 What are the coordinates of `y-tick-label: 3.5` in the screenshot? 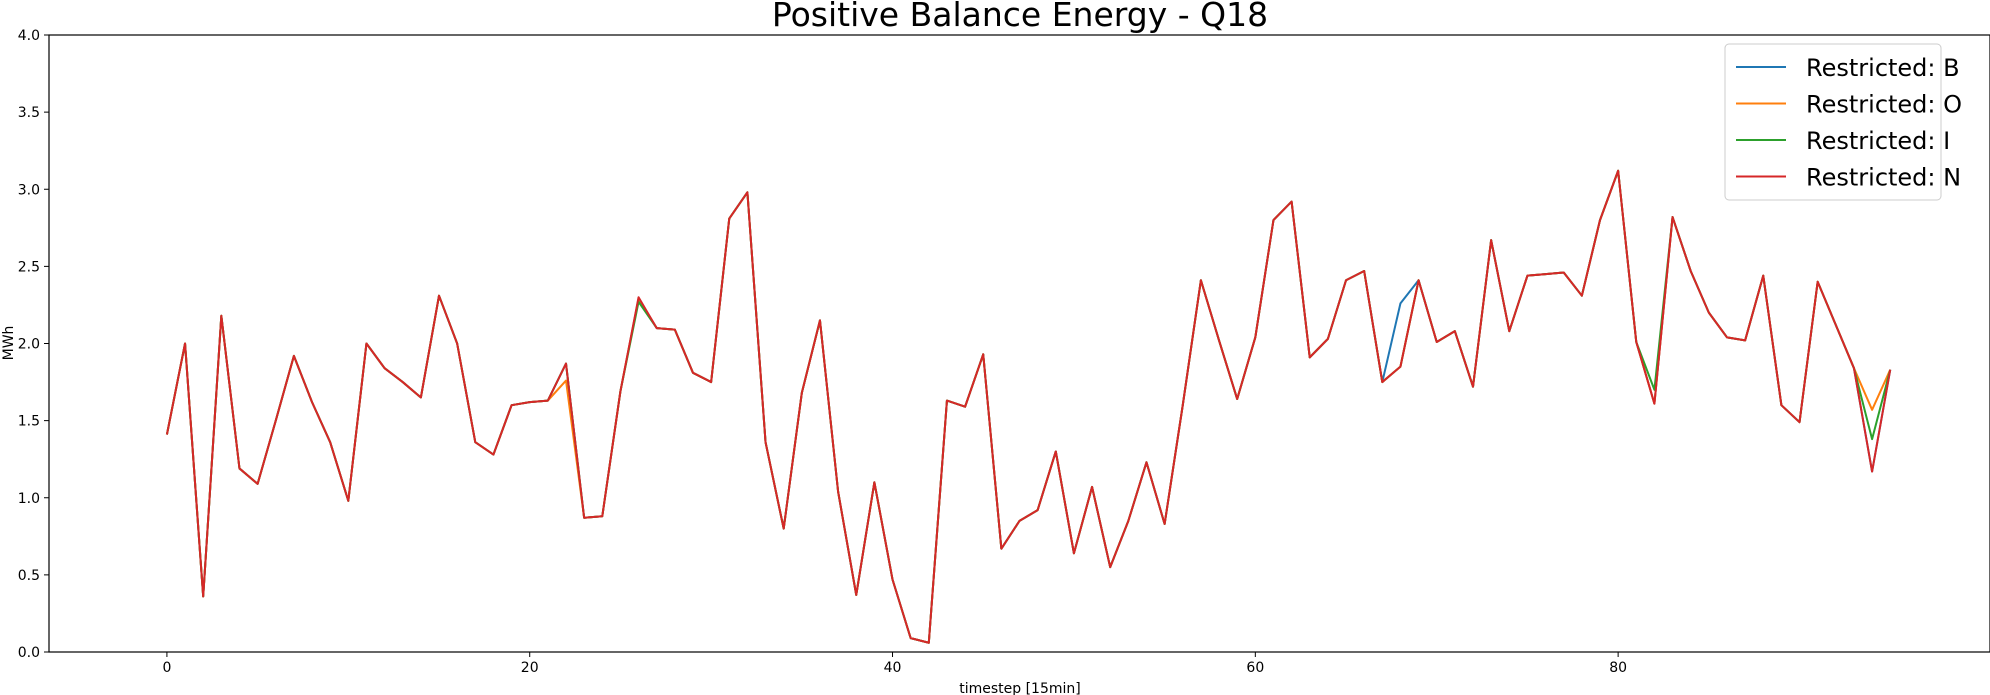 It's located at (29, 113).